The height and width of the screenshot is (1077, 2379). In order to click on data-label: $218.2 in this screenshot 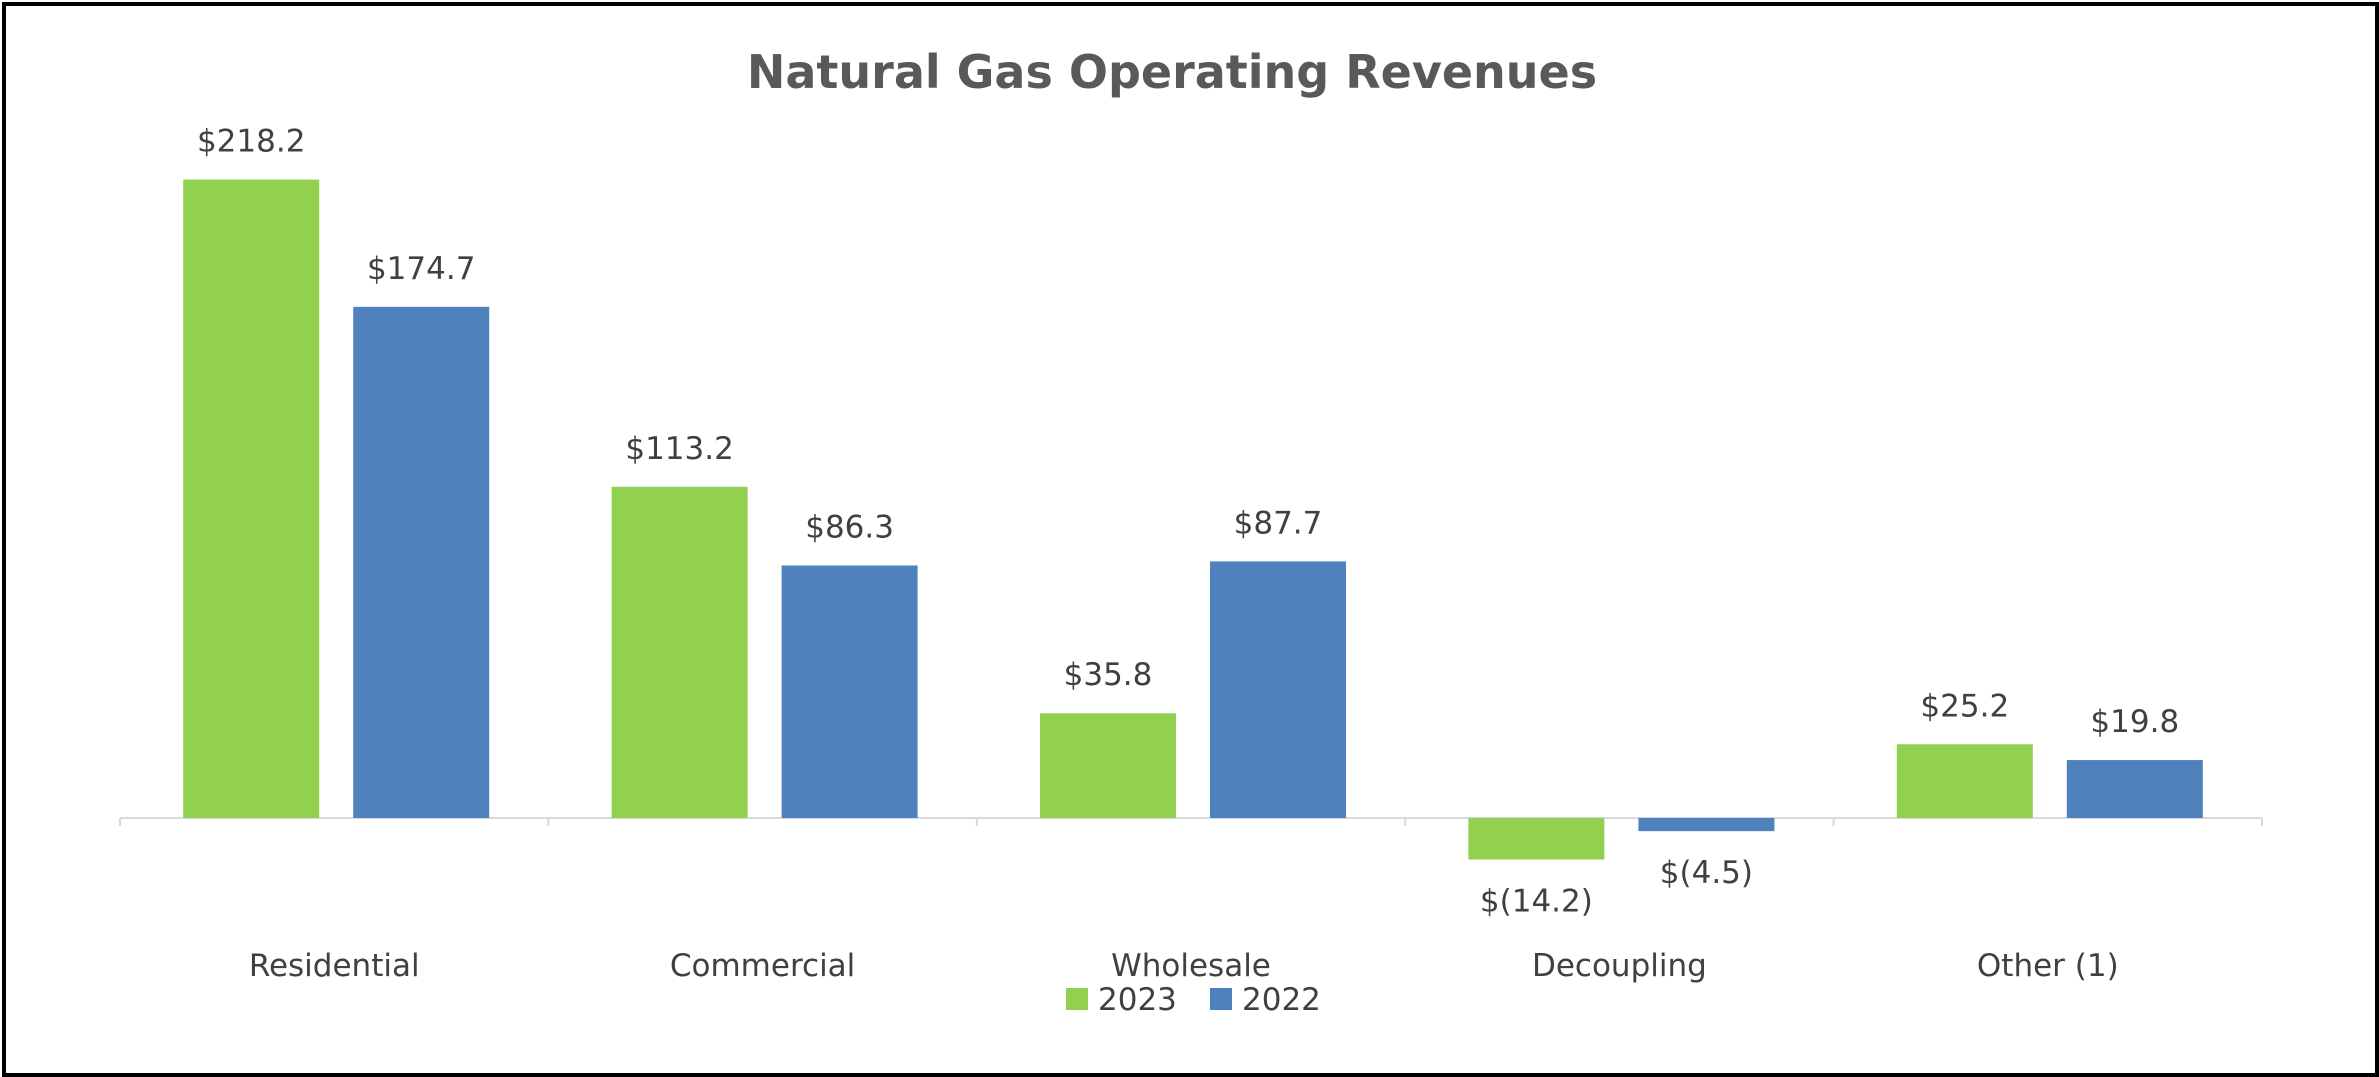, I will do `click(251, 142)`.